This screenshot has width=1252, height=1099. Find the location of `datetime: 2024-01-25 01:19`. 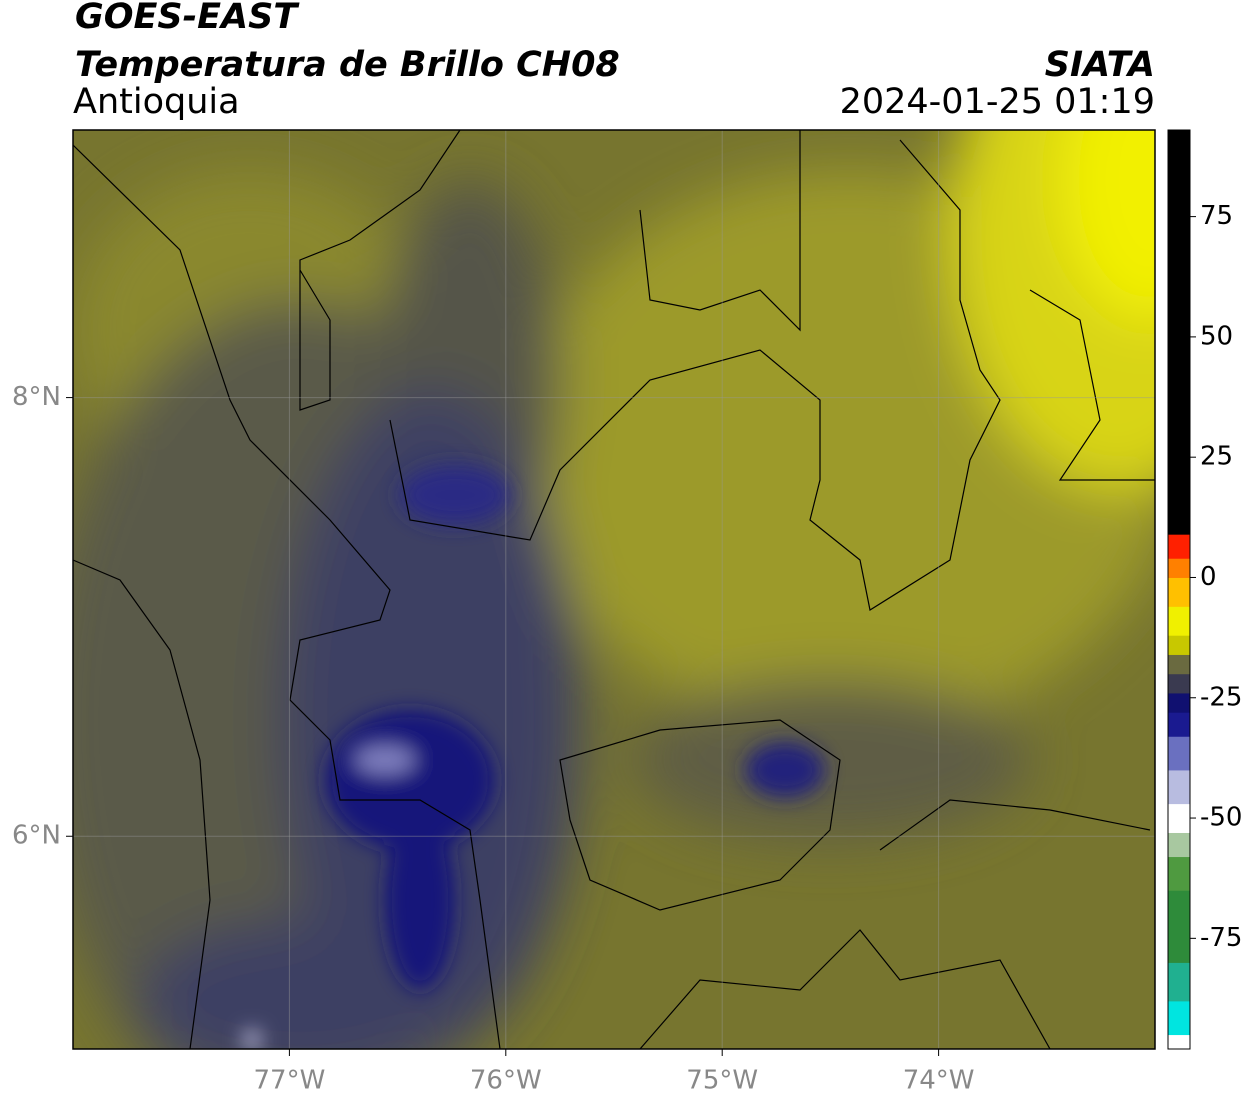

datetime: 2024-01-25 01:19 is located at coordinates (997, 102).